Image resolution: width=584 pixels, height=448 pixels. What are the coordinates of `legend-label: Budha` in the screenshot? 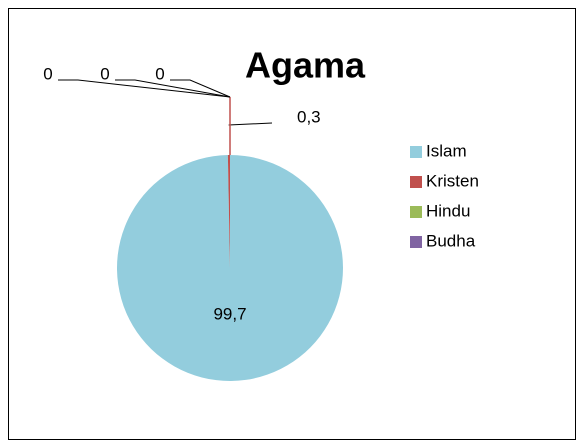 It's located at (451, 240).